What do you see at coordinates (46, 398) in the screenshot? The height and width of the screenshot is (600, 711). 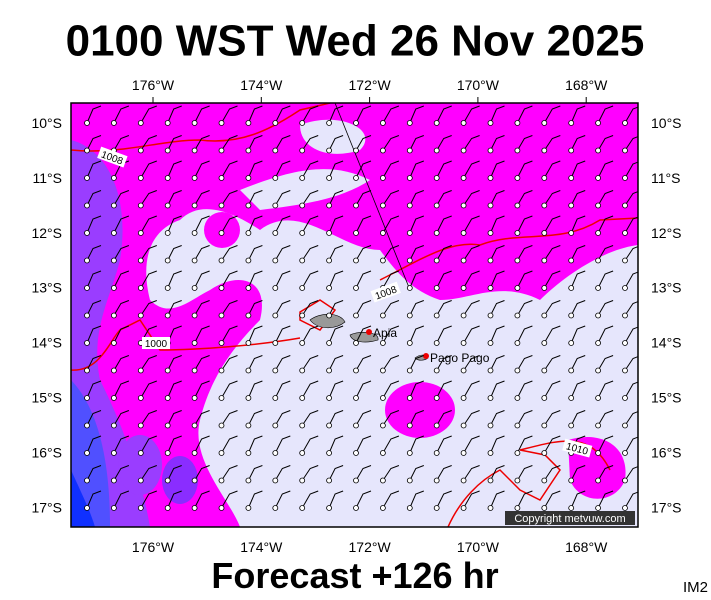 I see `lat-label: 15°S` at bounding box center [46, 398].